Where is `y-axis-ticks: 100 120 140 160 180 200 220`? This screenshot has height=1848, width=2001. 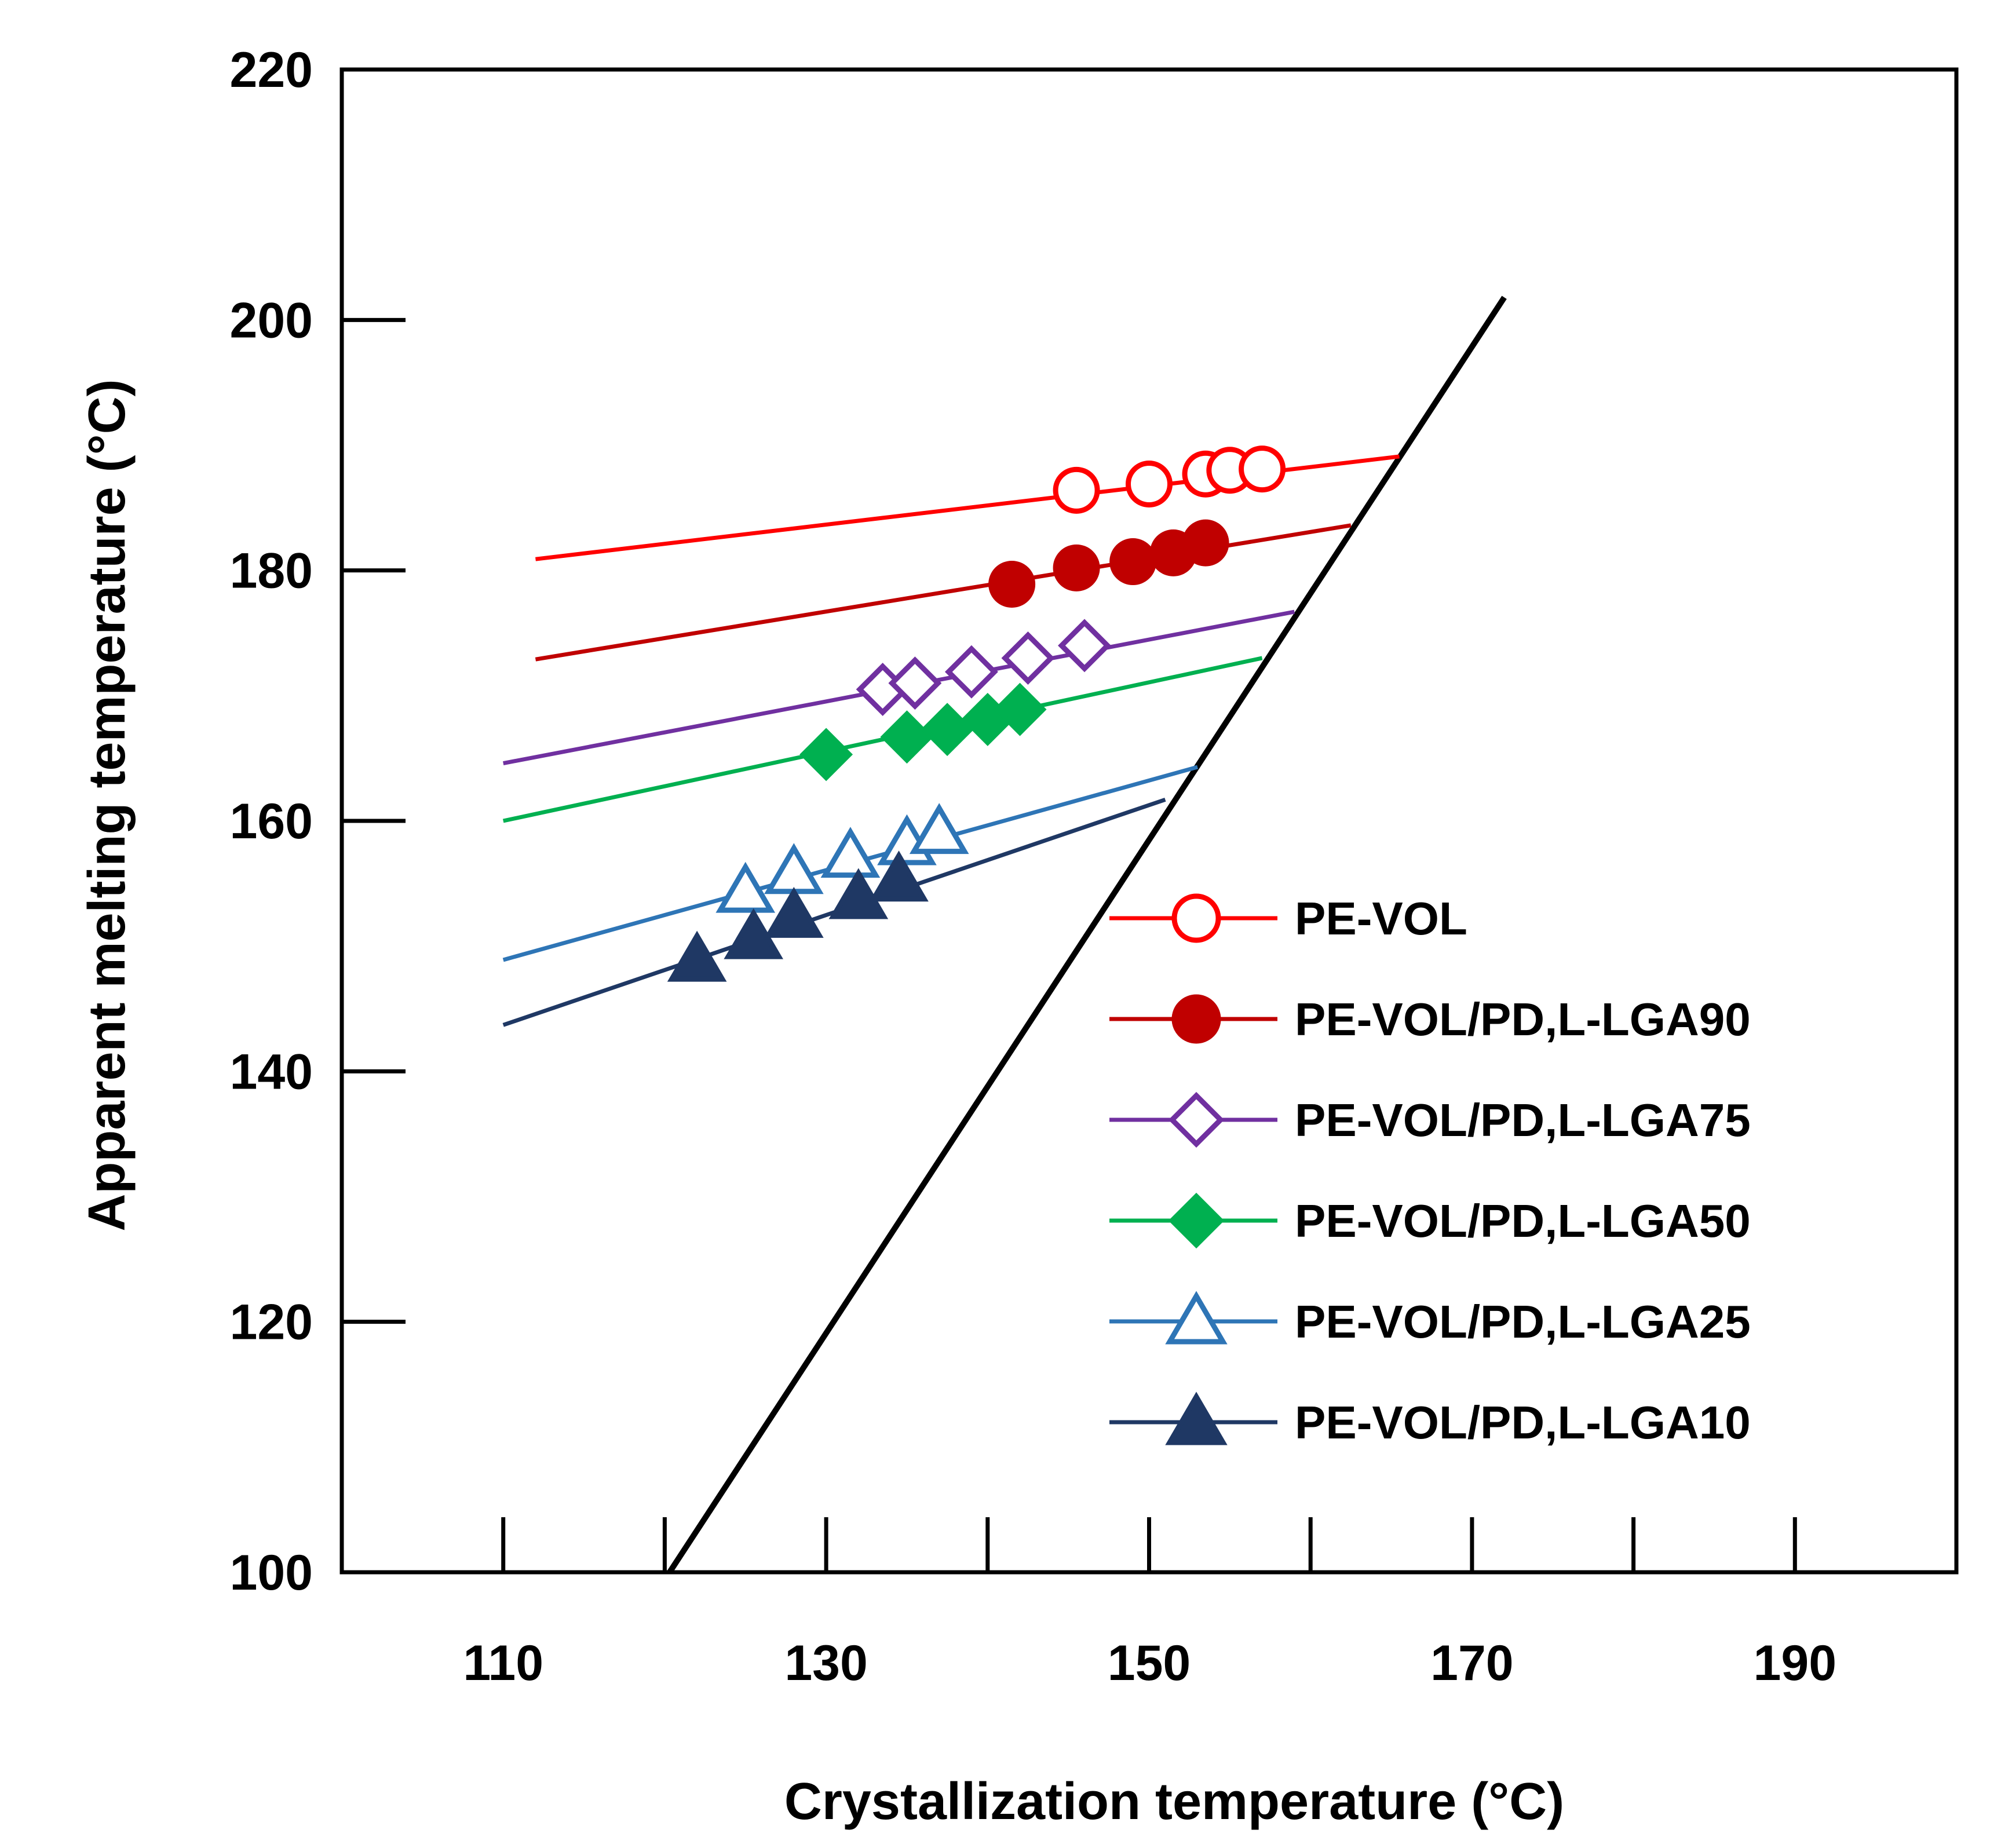 y-axis-ticks: 100 120 140 160 180 200 220 is located at coordinates (318, 821).